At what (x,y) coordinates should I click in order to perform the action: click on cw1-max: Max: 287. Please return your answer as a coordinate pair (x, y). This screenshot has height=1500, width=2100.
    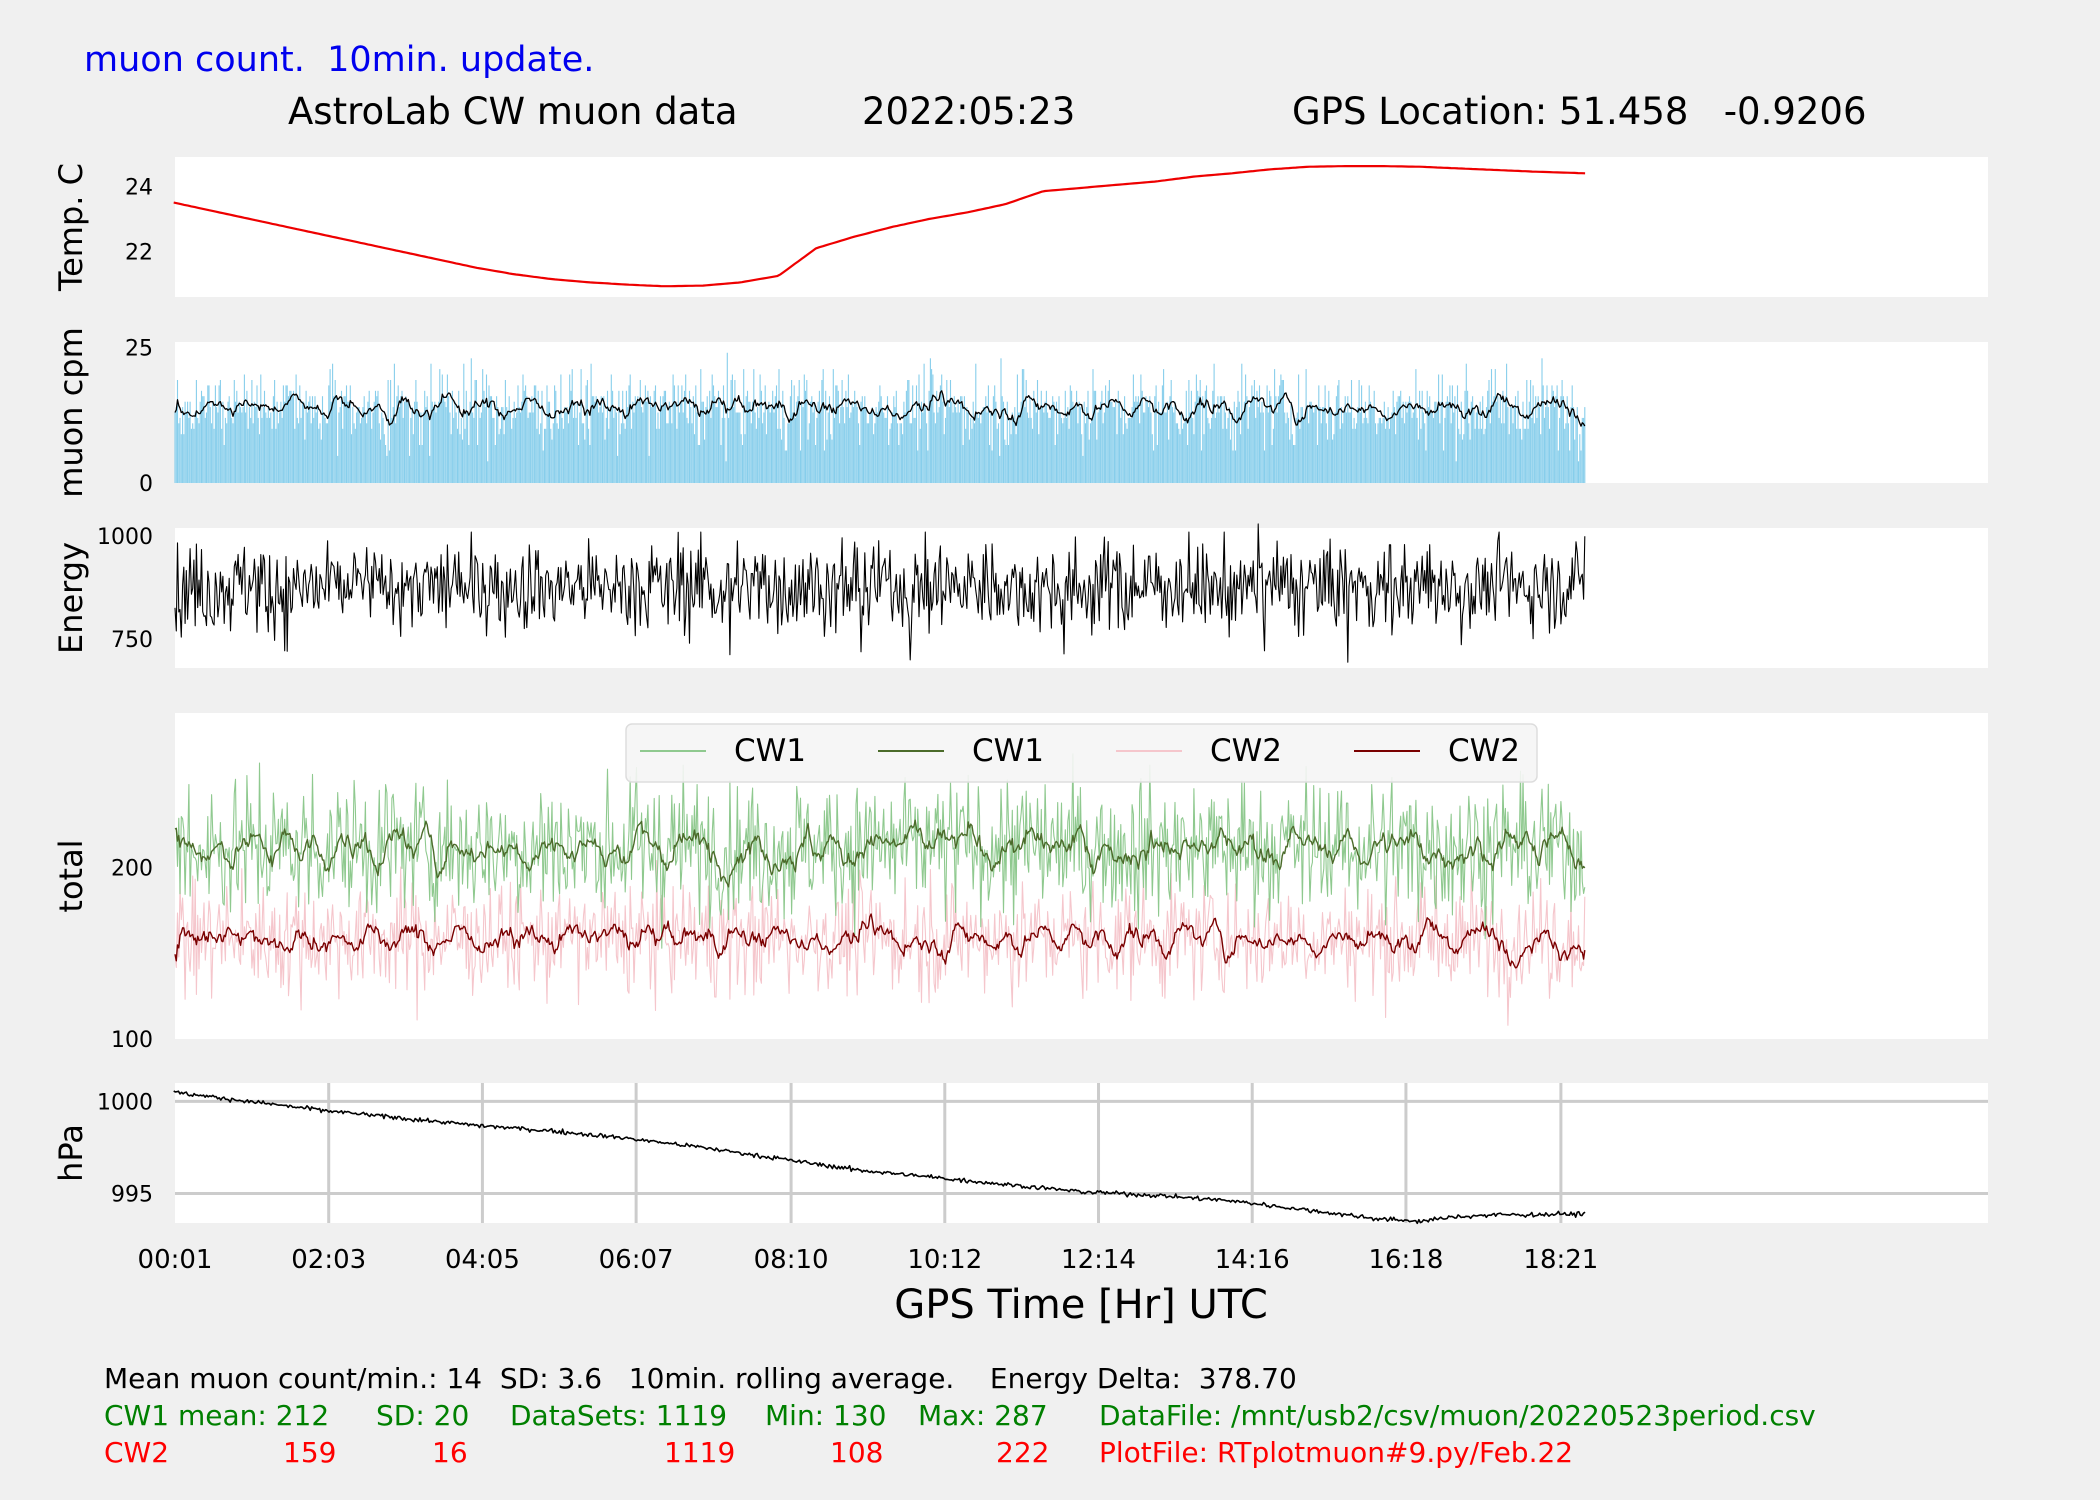
    Looking at the image, I should click on (983, 1415).